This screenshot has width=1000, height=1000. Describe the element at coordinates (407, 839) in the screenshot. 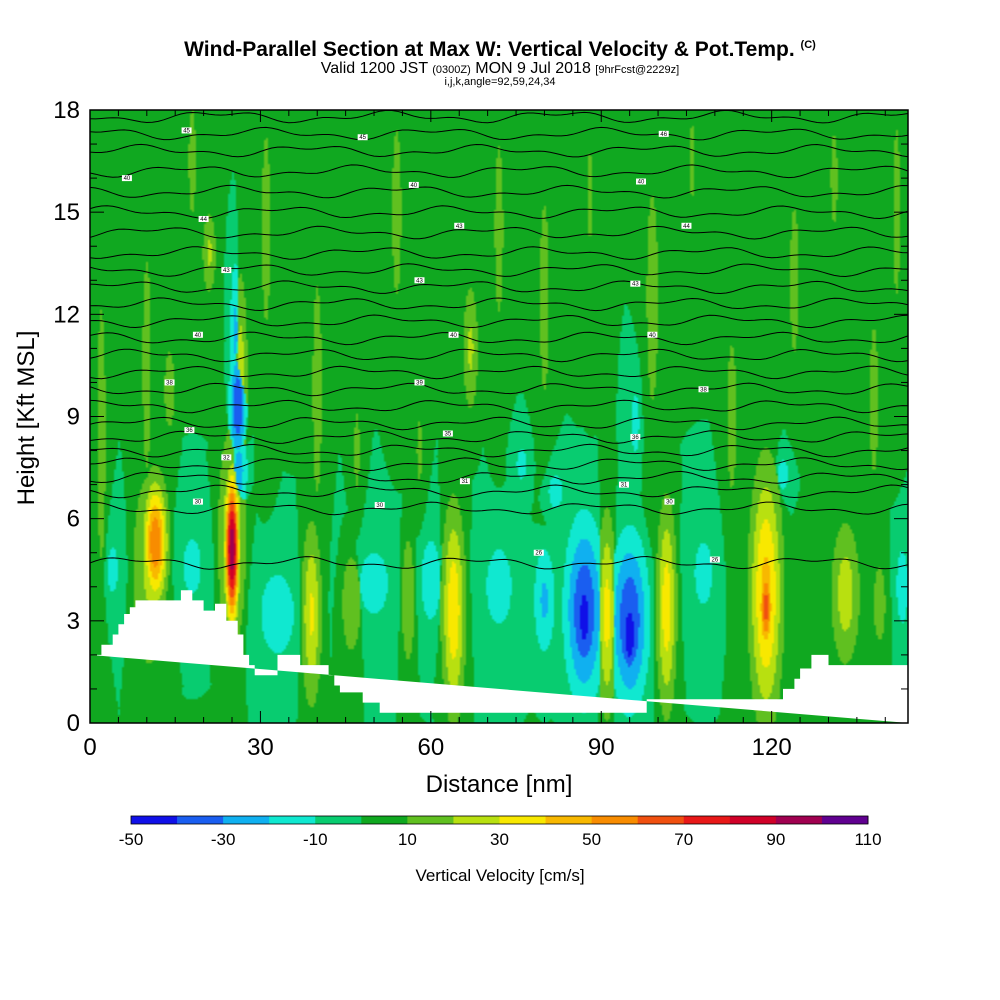

I see `colorbar-tick-label: 10` at that location.